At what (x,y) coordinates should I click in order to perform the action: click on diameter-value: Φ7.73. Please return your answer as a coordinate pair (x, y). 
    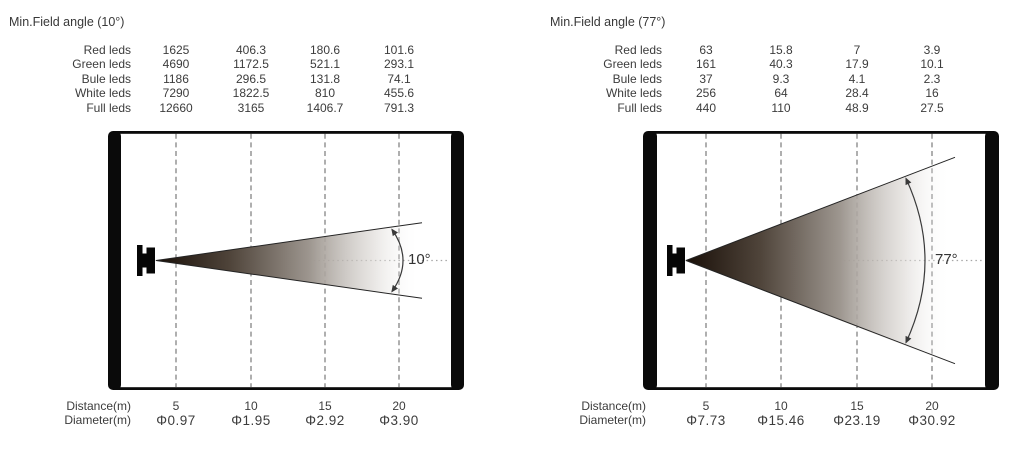
    Looking at the image, I should click on (706, 420).